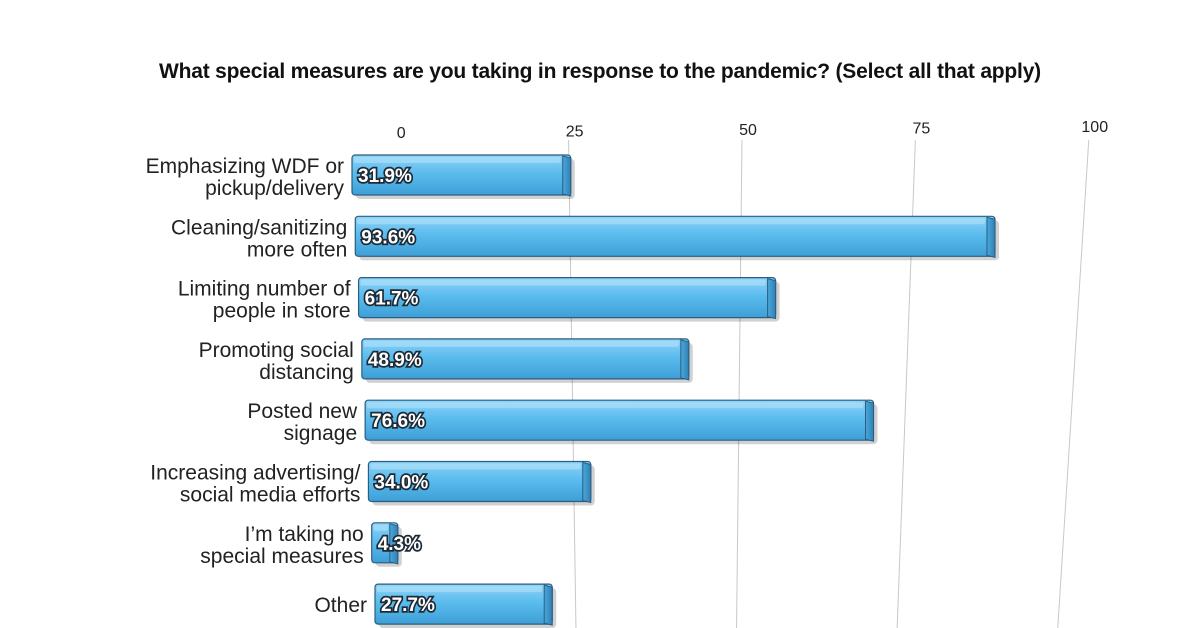 This screenshot has height=628, width=1200. Describe the element at coordinates (340, 605) in the screenshot. I see `category-label-7: Other` at that location.